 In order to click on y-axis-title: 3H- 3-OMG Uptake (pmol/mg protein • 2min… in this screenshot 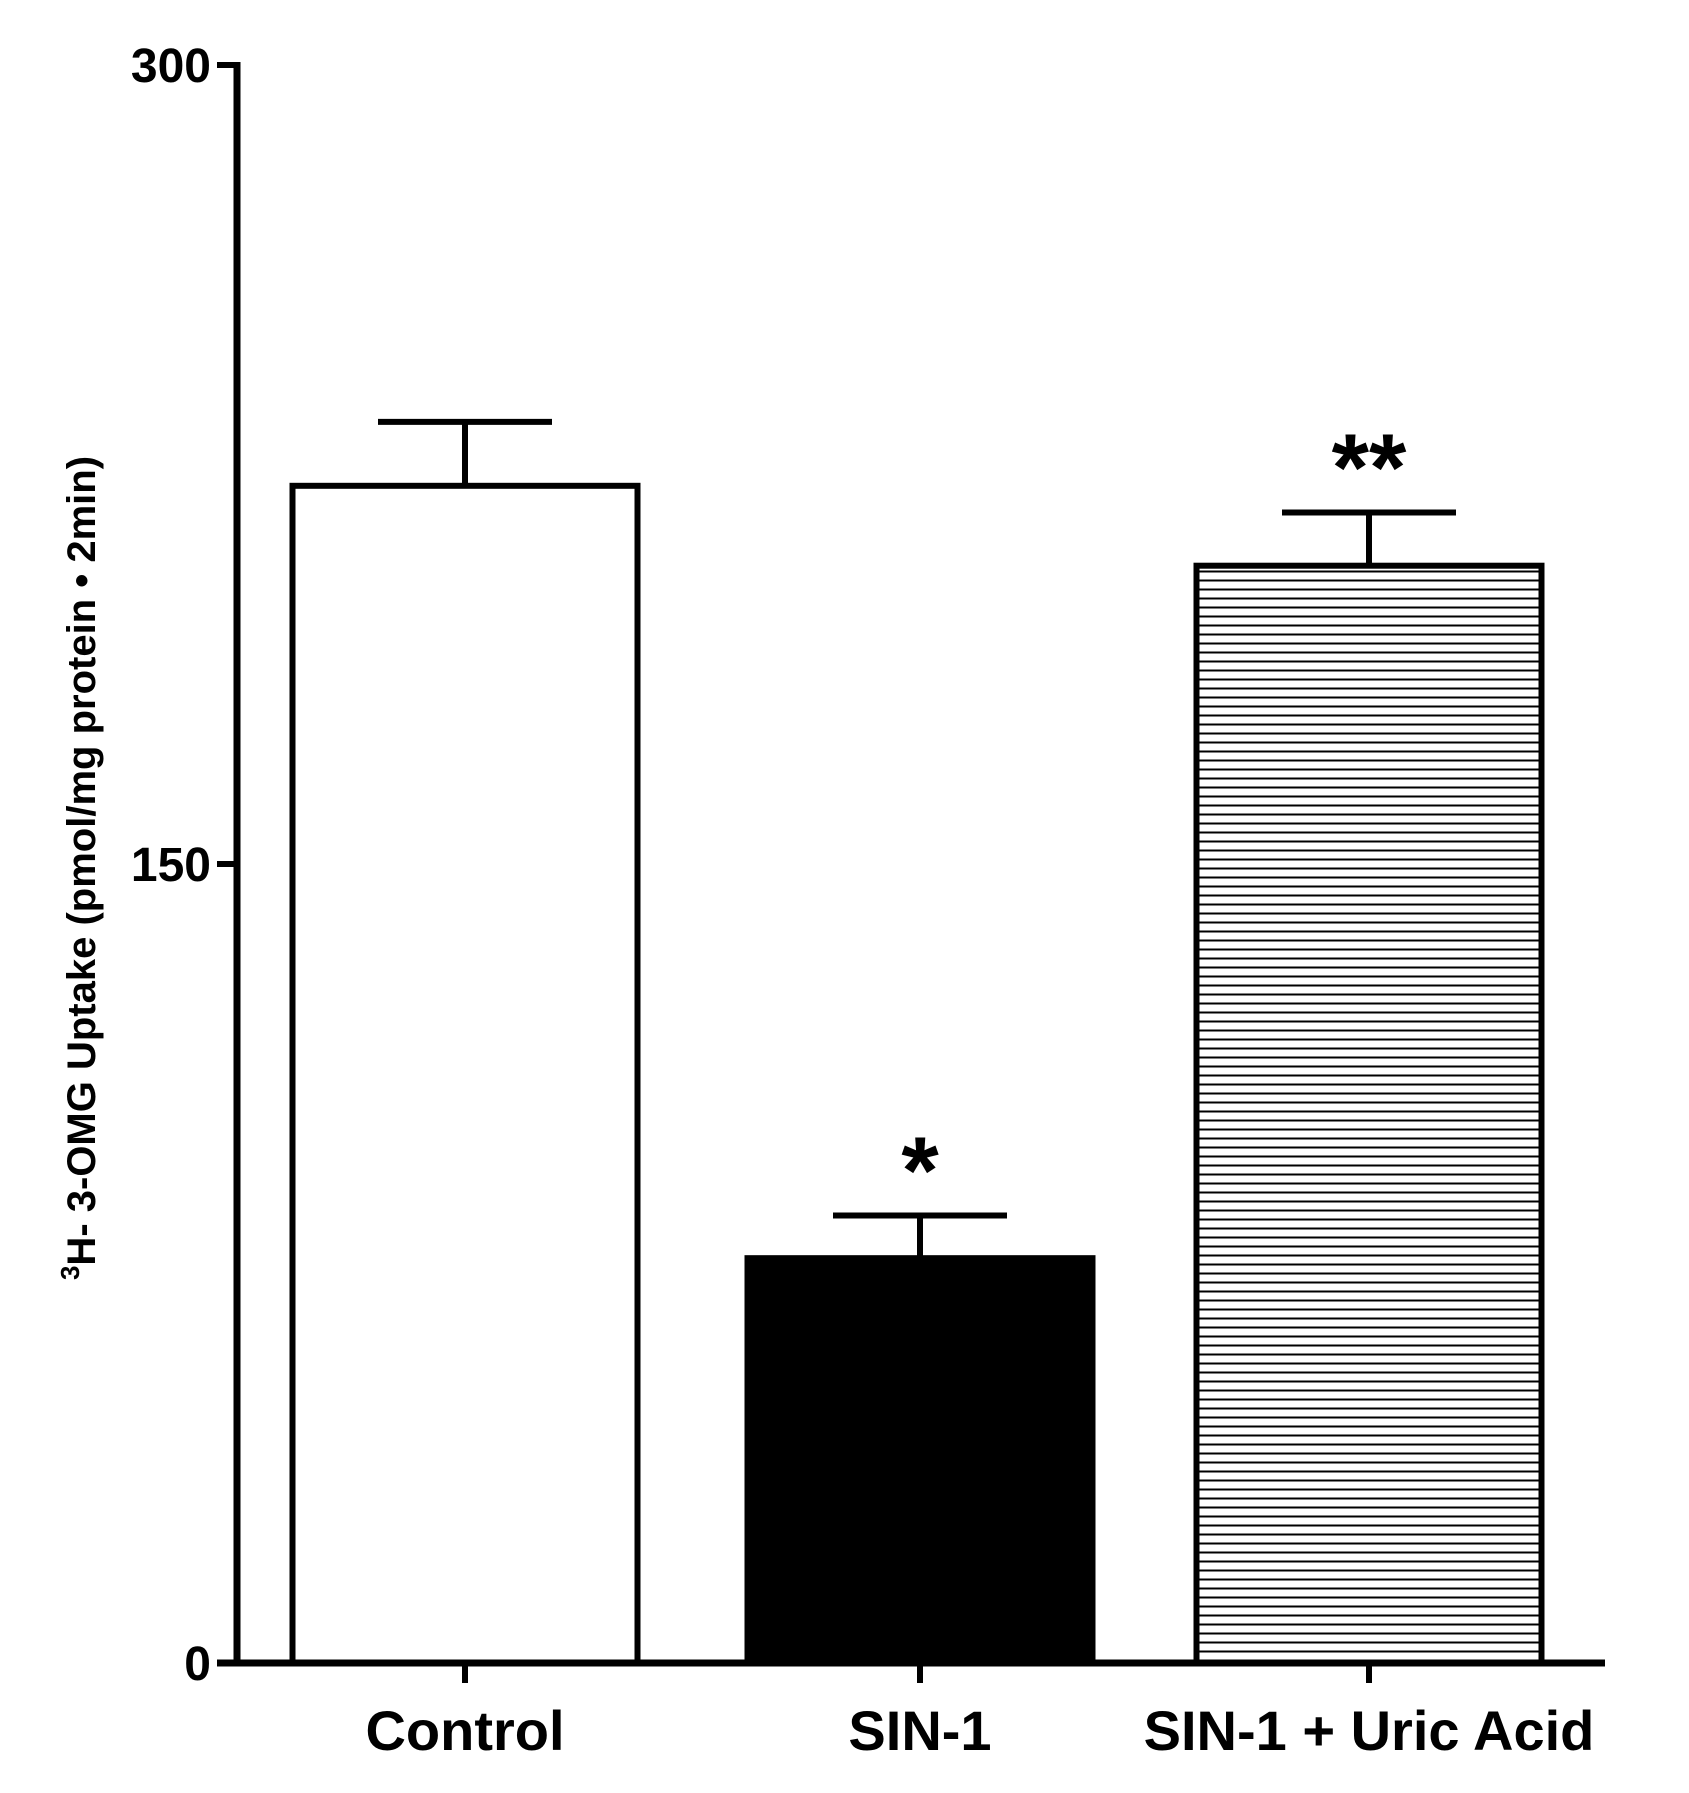, I will do `click(79, 868)`.